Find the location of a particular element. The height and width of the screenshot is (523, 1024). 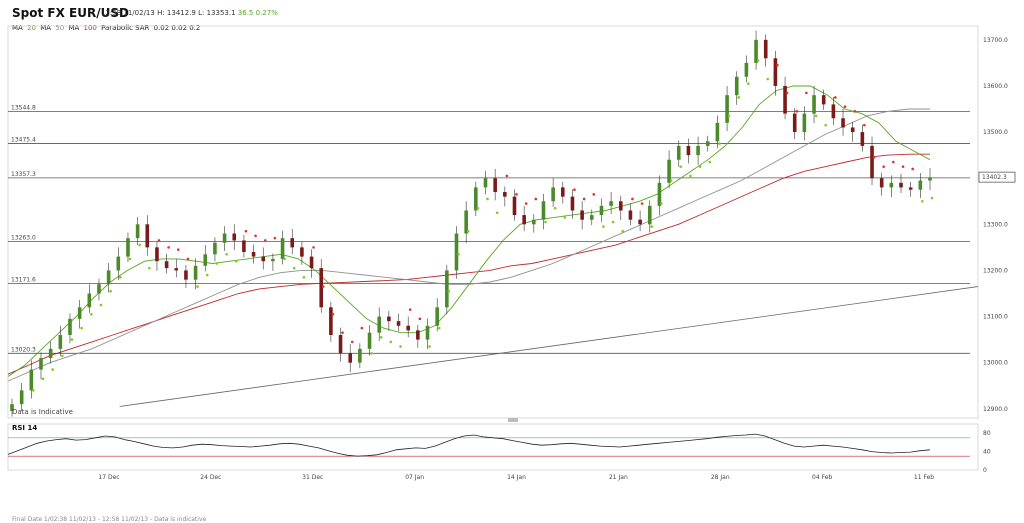

rsi-line is located at coordinates (469, 445).